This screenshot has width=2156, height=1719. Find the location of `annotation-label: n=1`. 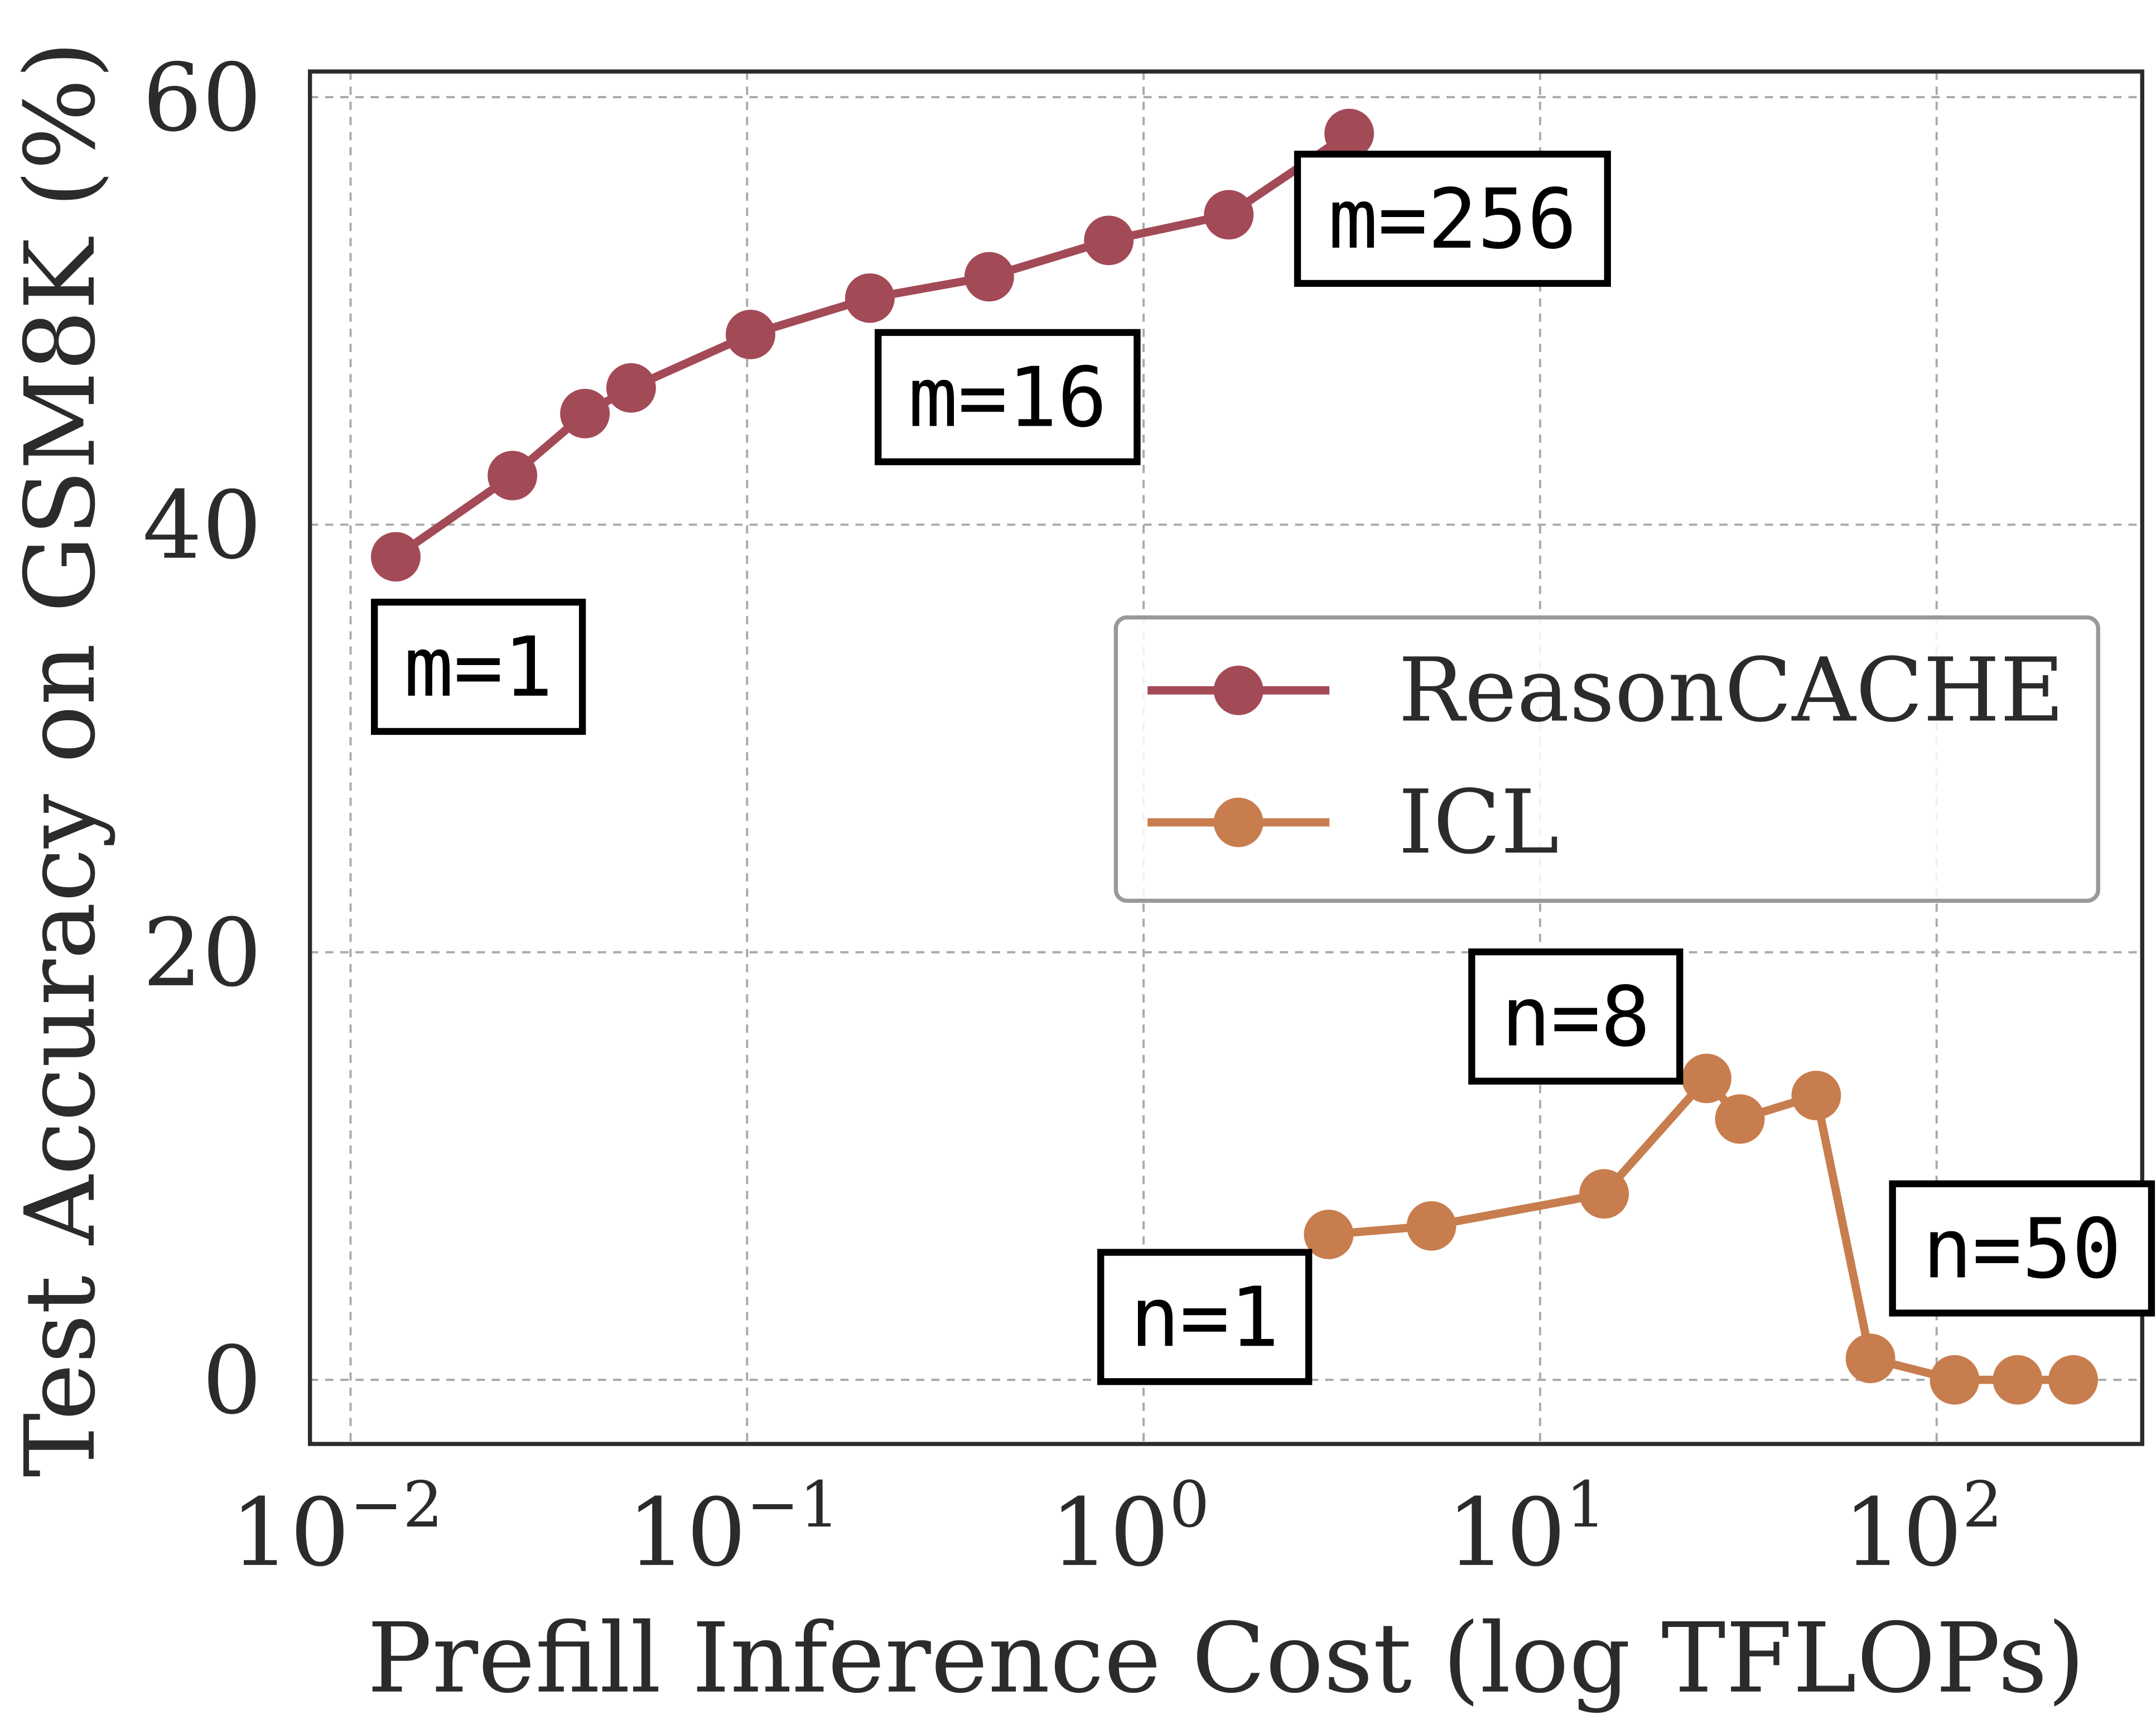

annotation-label: n=1 is located at coordinates (1205, 1317).